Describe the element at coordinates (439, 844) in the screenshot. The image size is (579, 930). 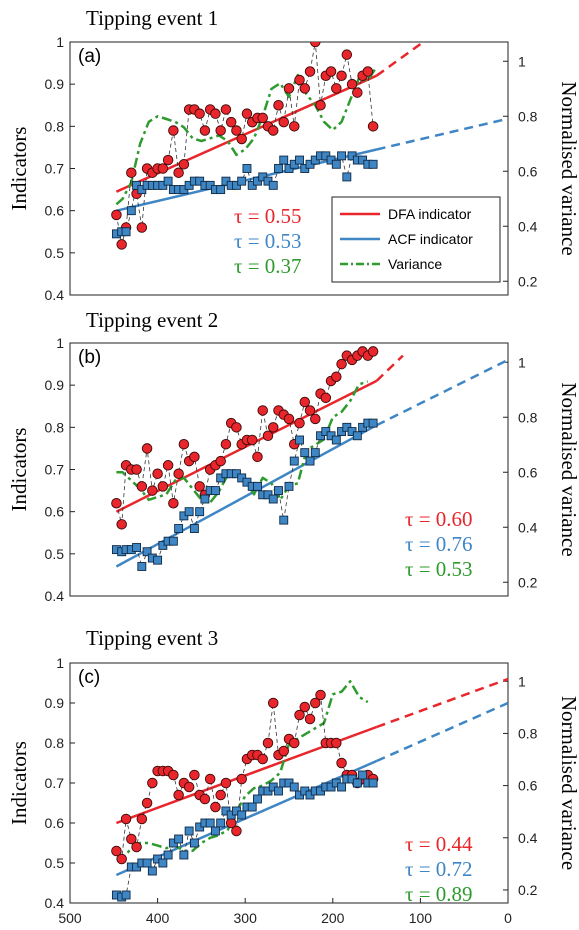
I see `tau-annotation: τ = 0.44` at that location.